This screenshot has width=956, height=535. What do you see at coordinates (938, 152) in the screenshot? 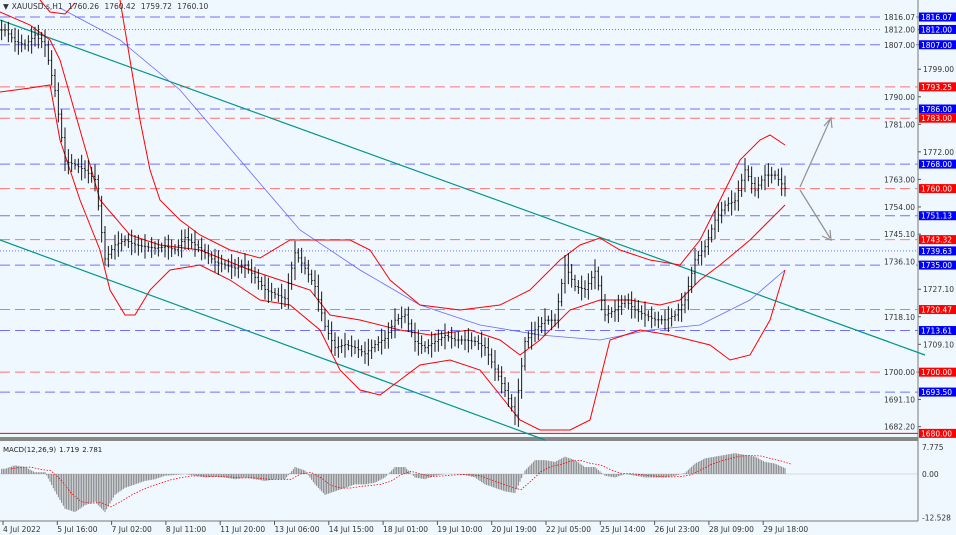
I see `y-tick-label: 1772.00` at bounding box center [938, 152].